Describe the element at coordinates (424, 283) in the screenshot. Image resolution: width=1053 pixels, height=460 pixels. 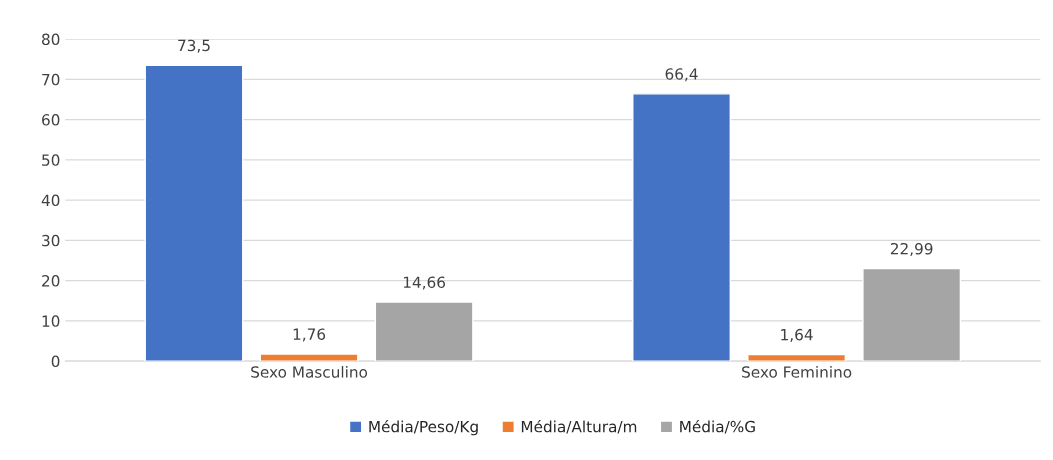
I see `data-label: 14,66` at that location.